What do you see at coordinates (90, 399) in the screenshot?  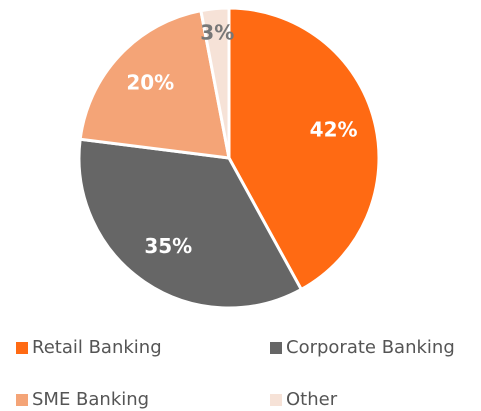 I see `legend-label: SME Banking` at bounding box center [90, 399].